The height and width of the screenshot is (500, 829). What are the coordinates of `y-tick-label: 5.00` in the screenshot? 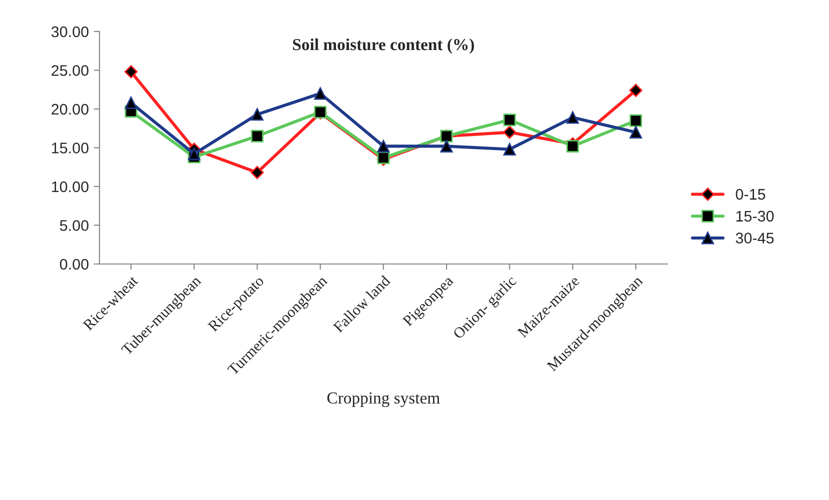 It's located at (74, 225).